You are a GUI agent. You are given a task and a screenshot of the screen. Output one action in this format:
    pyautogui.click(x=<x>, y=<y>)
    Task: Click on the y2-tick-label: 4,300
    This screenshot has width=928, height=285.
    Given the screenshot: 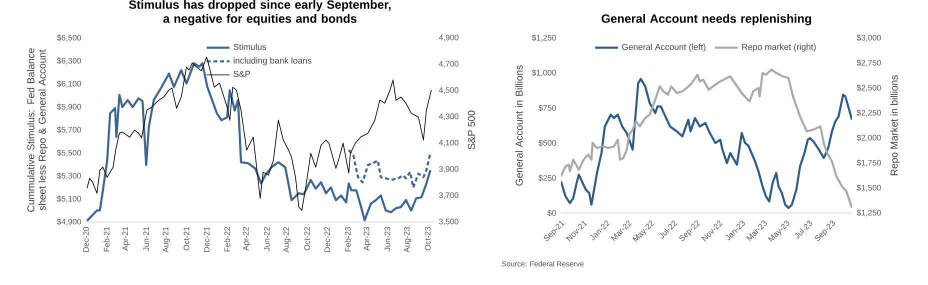 What is the action you would take?
    pyautogui.click(x=448, y=117)
    